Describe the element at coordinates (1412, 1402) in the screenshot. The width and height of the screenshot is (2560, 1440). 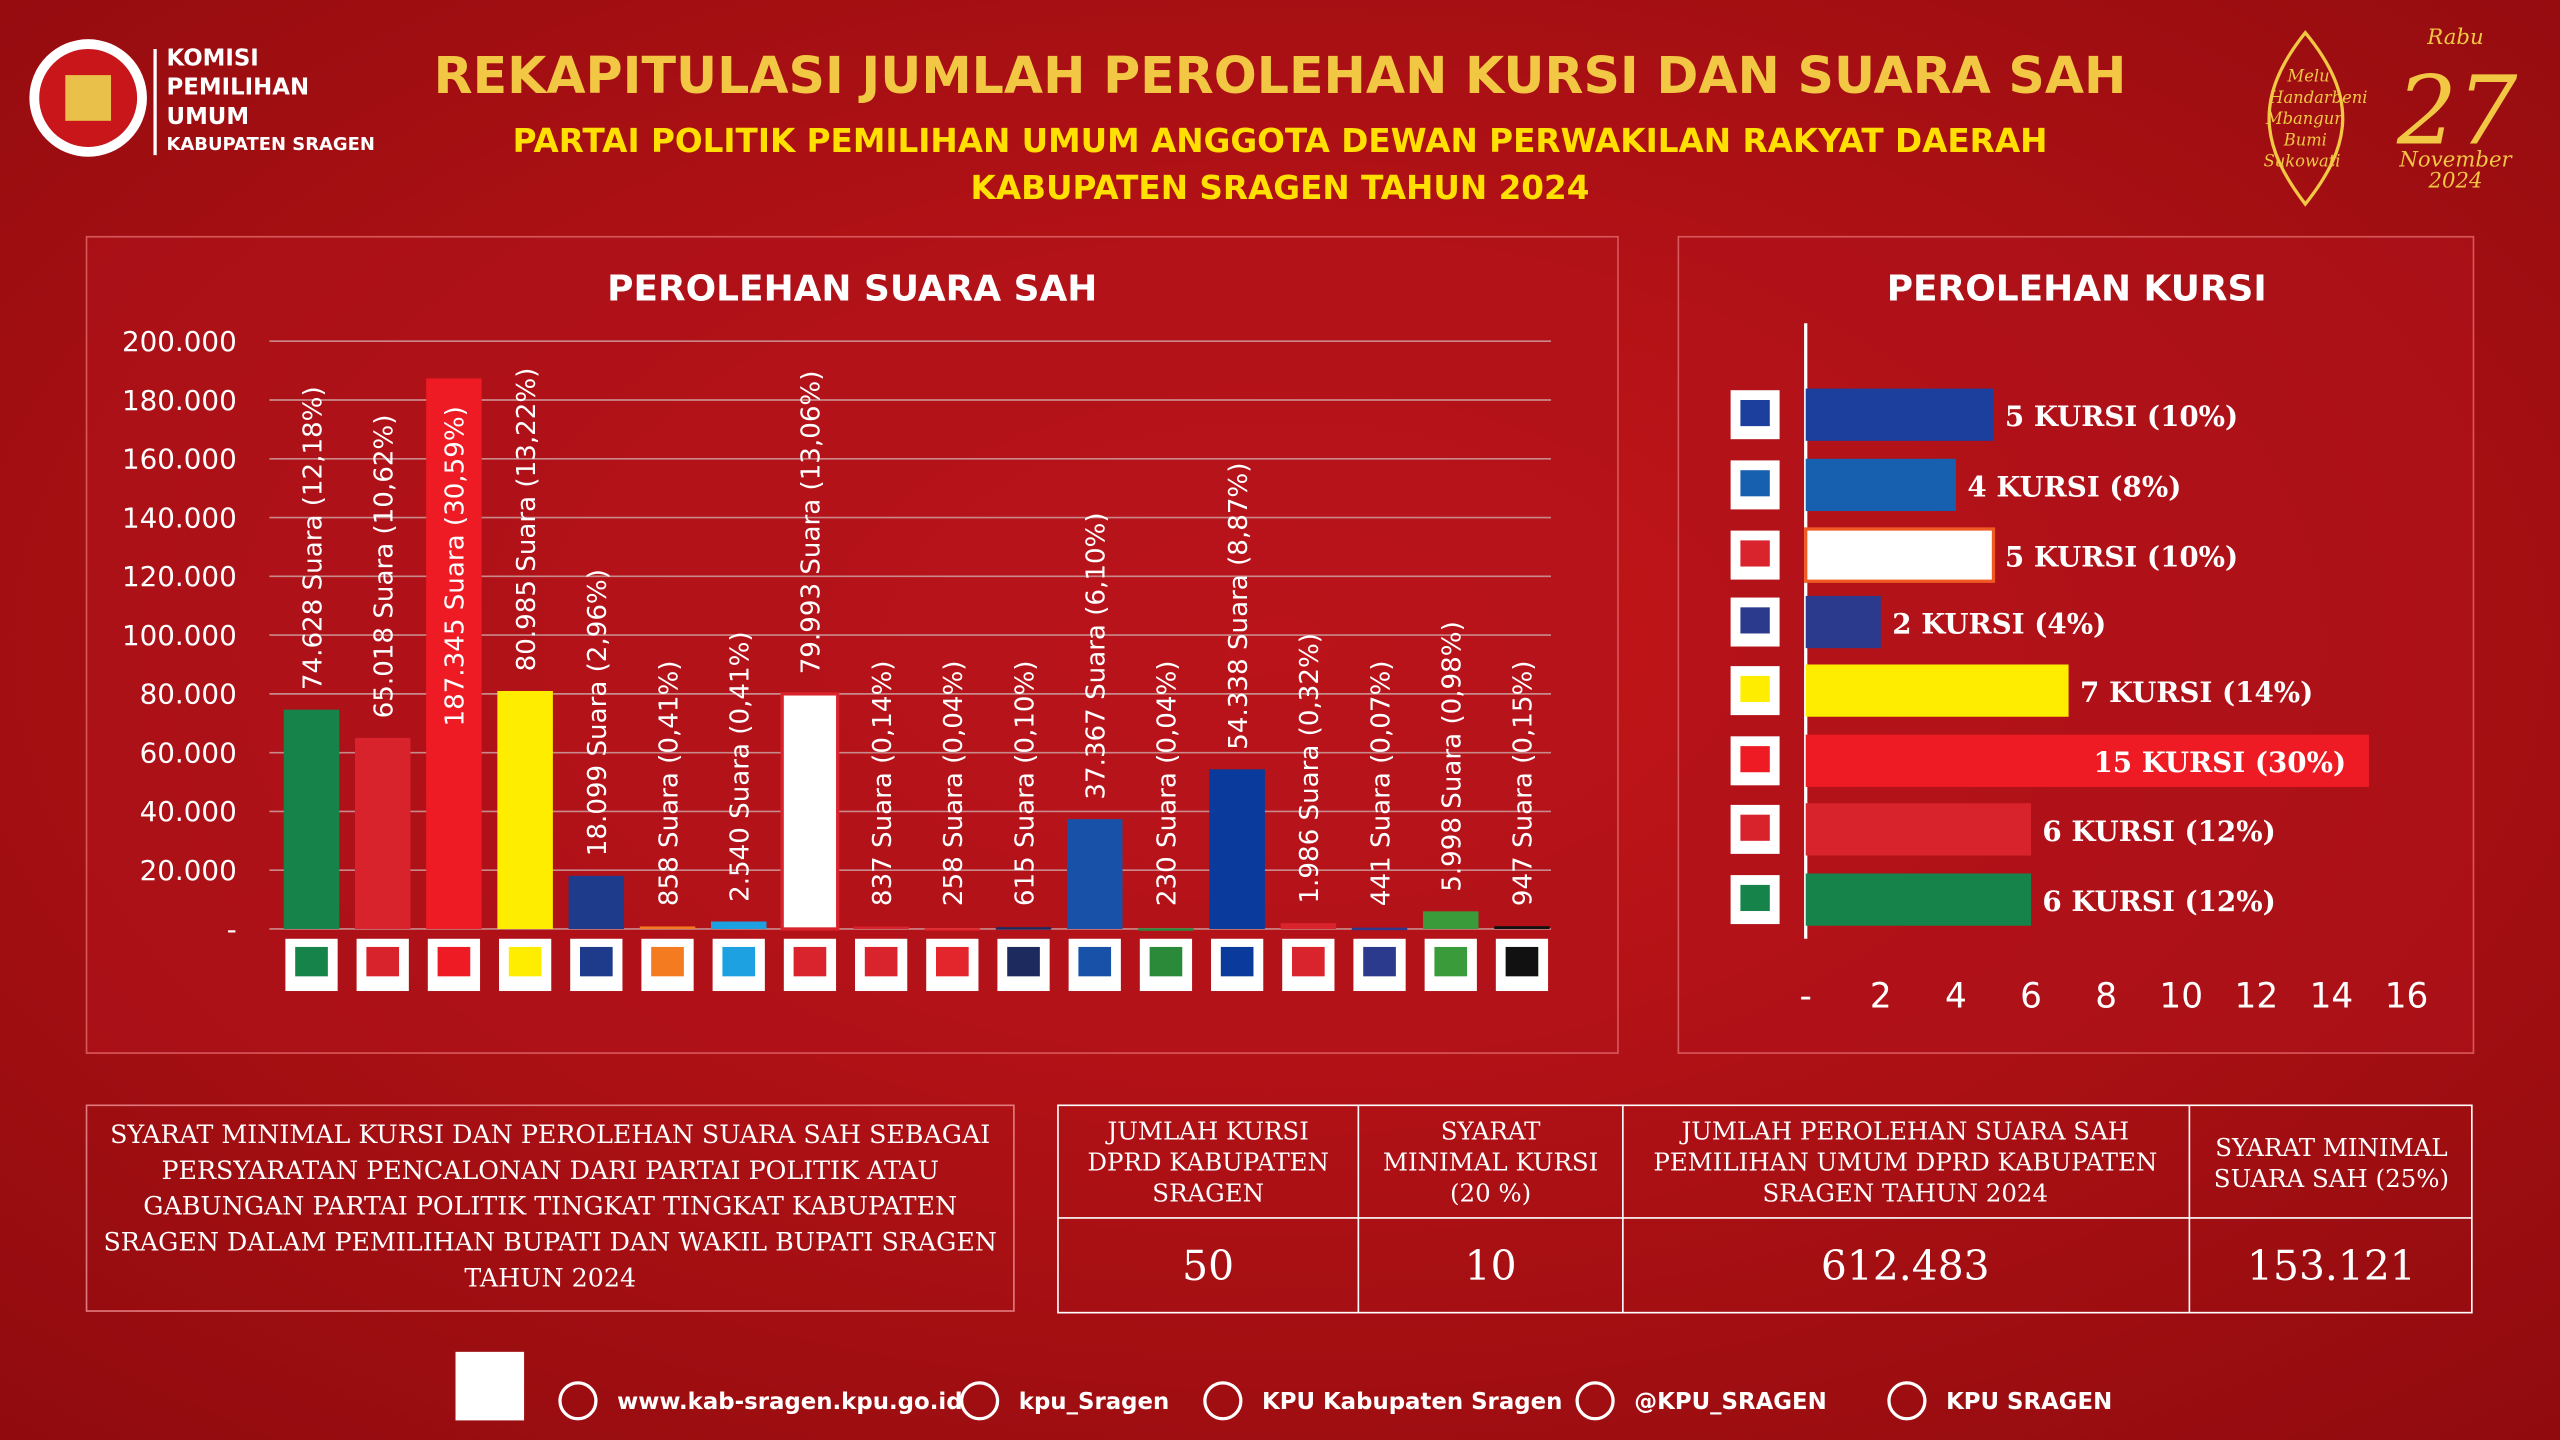
I see `footer-link: KPU Kabupaten Sragen` at that location.